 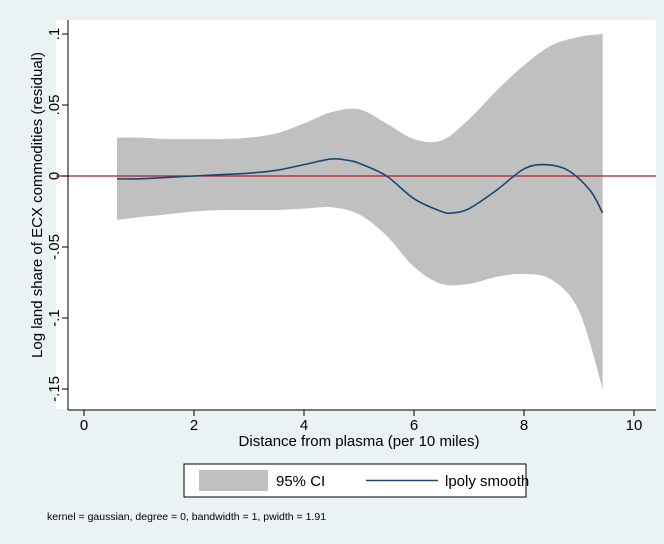 I want to click on y-tick-label: 0, so click(x=54, y=176).